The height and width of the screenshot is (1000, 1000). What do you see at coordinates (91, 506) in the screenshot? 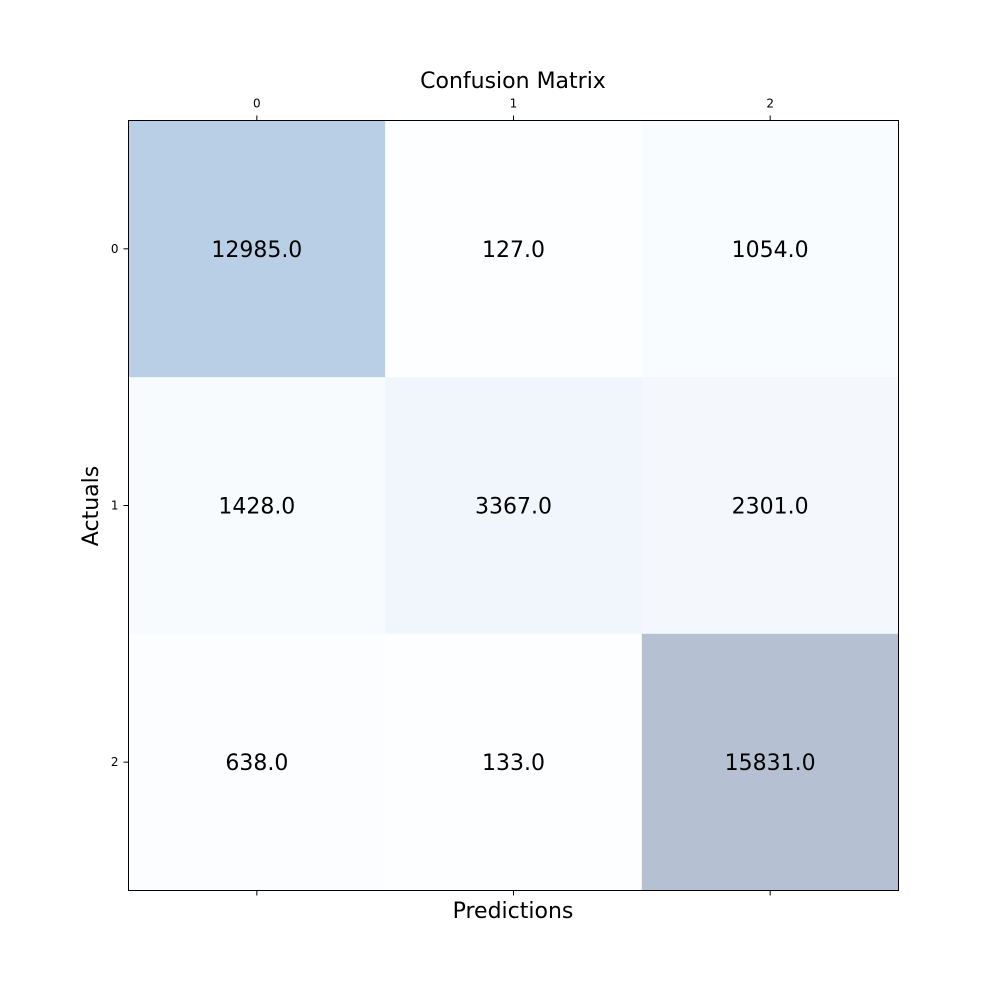
I see `y-axis-label: Actuals` at bounding box center [91, 506].